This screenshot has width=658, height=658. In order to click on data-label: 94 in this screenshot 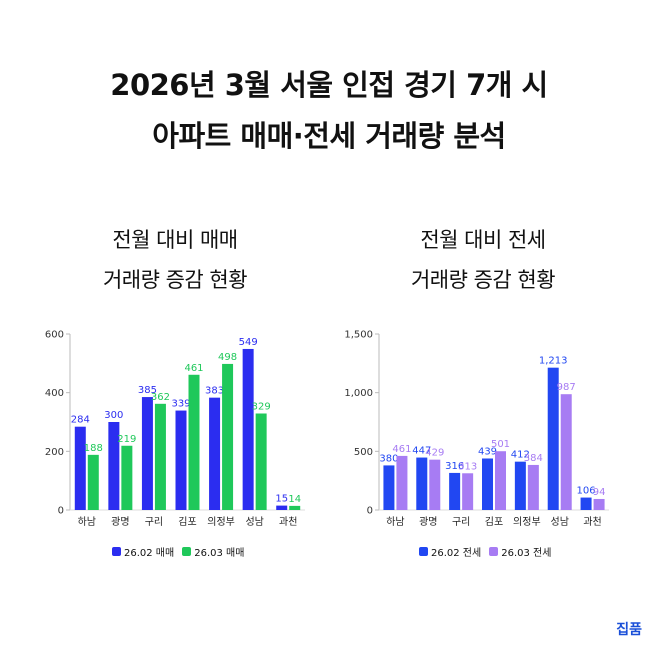, I will do `click(599, 492)`.